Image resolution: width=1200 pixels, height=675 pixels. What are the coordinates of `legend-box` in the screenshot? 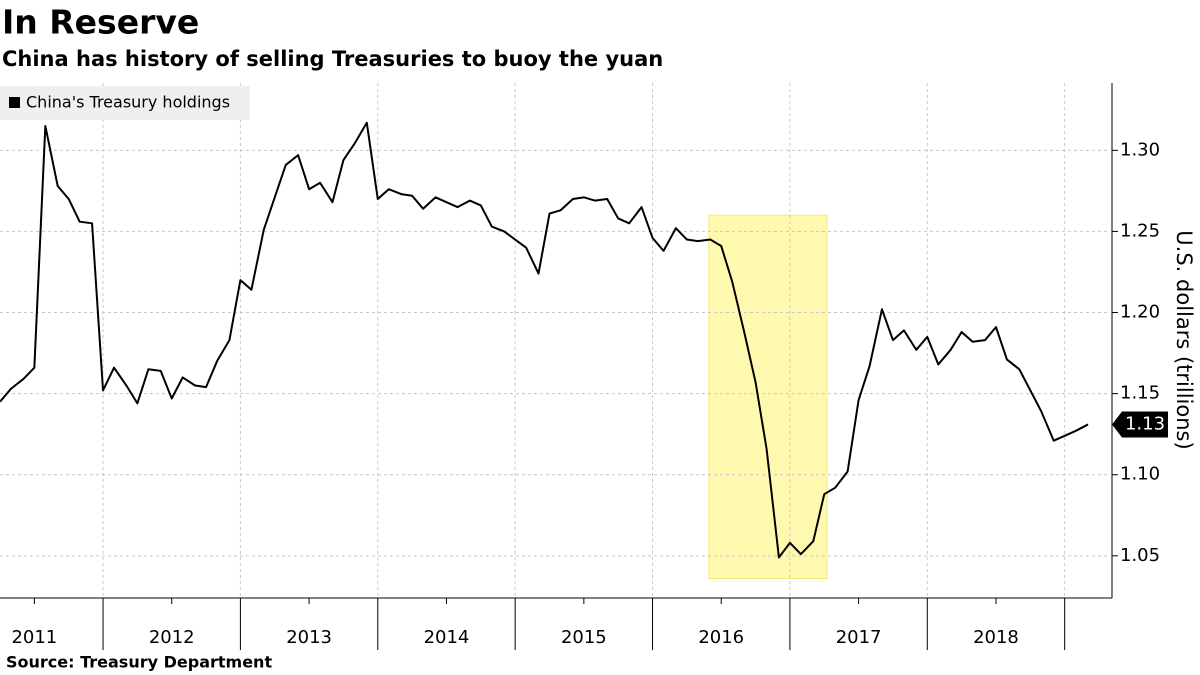 It's located at (125, 103).